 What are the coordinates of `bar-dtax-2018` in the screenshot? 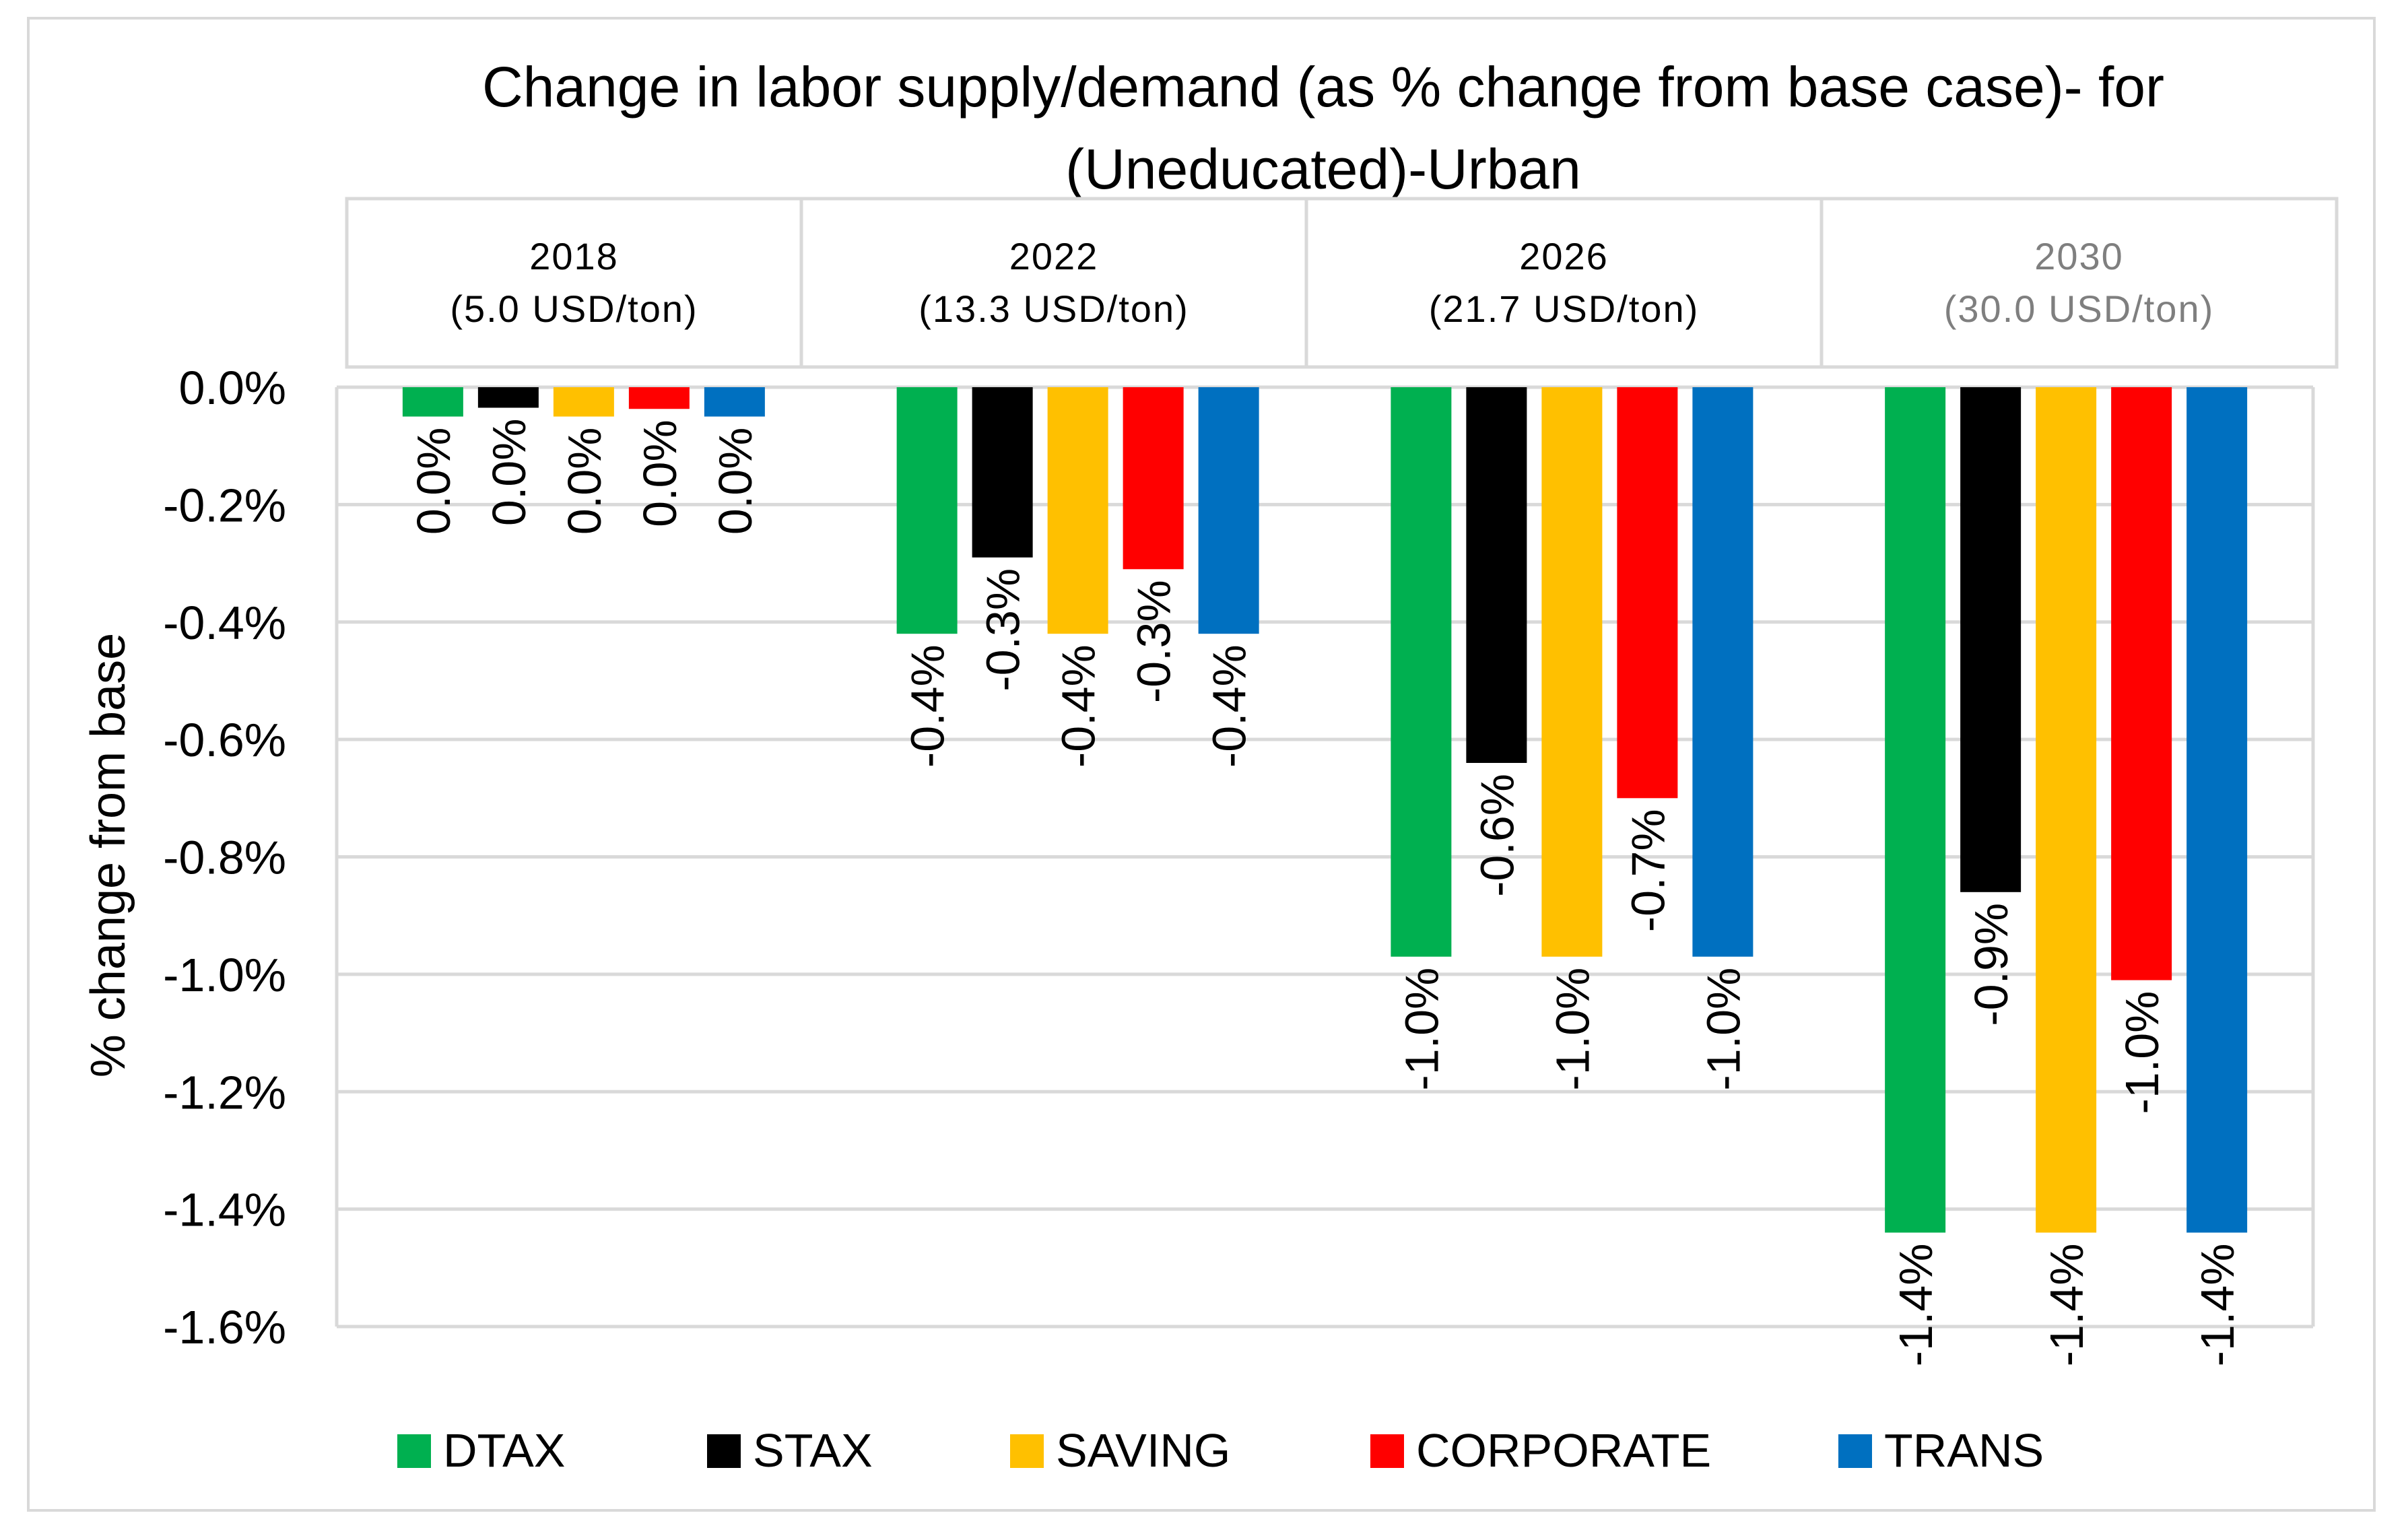 It's located at (433, 402).